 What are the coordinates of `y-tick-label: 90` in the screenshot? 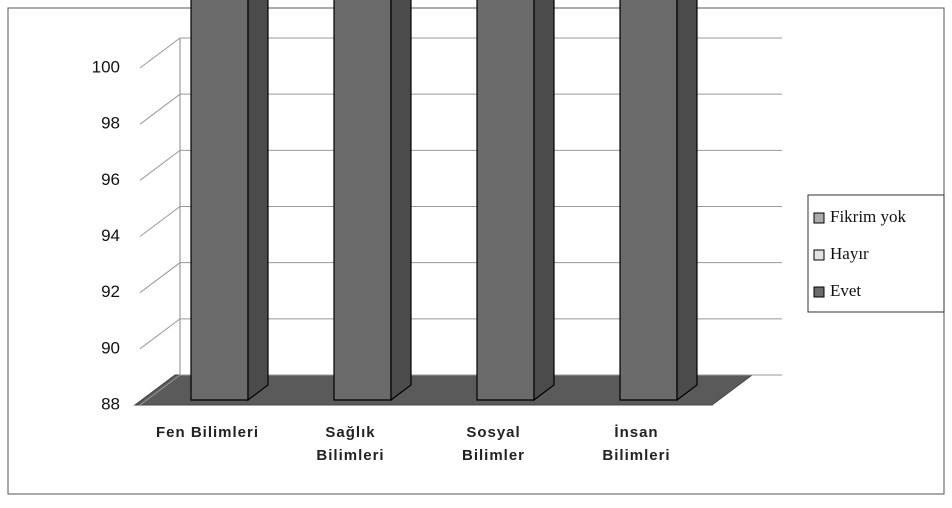 It's located at (110, 347).